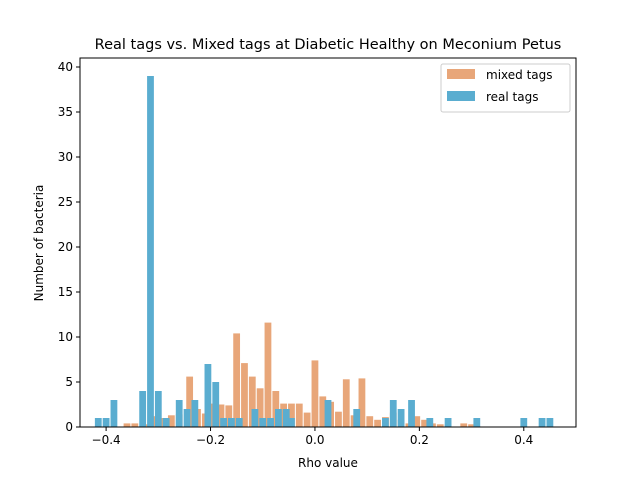 This screenshot has width=640, height=480. I want to click on x-axis-ticks: −0.4 −0.2 0.0 0.2 0.4, so click(312, 437).